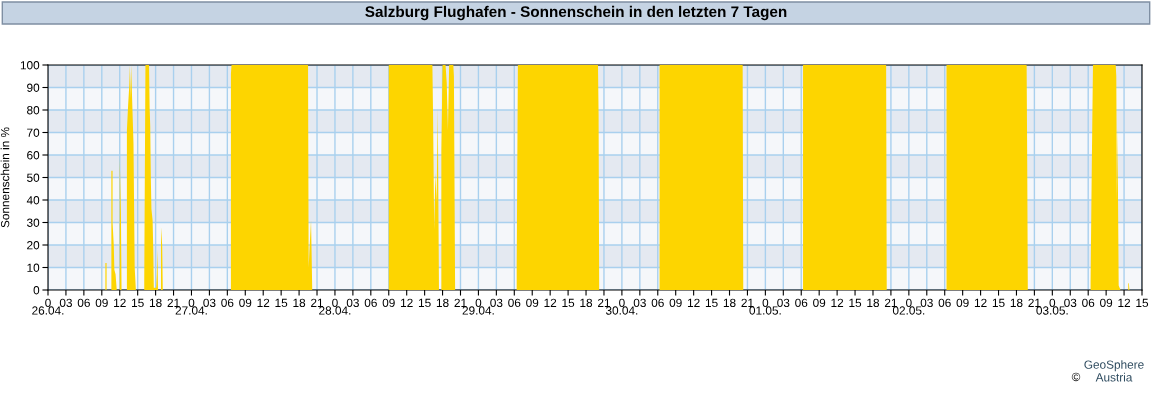 This screenshot has width=1152, height=400. Describe the element at coordinates (1052, 310) in the screenshot. I see `x2-tick-label: 03.05.` at that location.